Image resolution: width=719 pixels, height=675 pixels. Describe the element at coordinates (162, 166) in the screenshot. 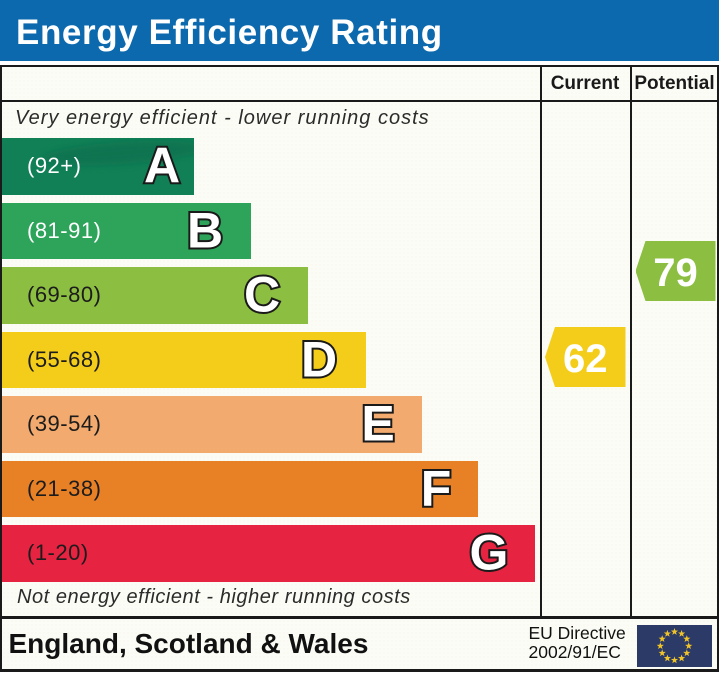

I see `svg-text: A` at that location.